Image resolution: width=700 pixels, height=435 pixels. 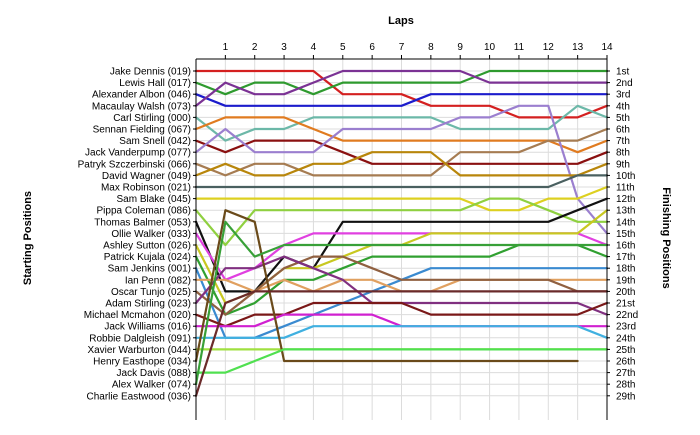 What do you see at coordinates (150, 72) in the screenshot?
I see `starting-driver-label: Jake Dennis (019)` at bounding box center [150, 72].